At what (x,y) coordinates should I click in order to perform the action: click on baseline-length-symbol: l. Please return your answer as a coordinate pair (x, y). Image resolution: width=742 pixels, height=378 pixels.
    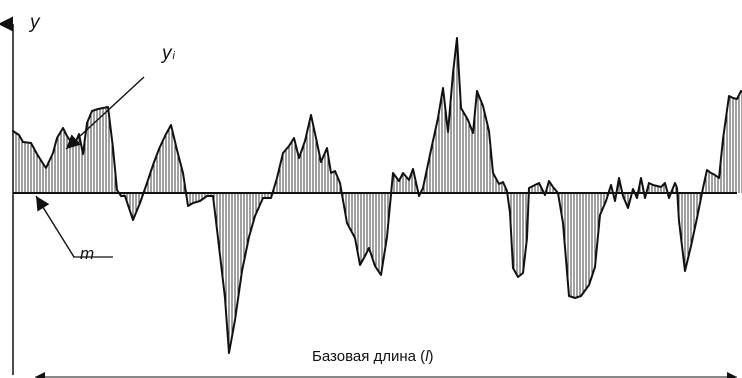
    Looking at the image, I should click on (427, 356).